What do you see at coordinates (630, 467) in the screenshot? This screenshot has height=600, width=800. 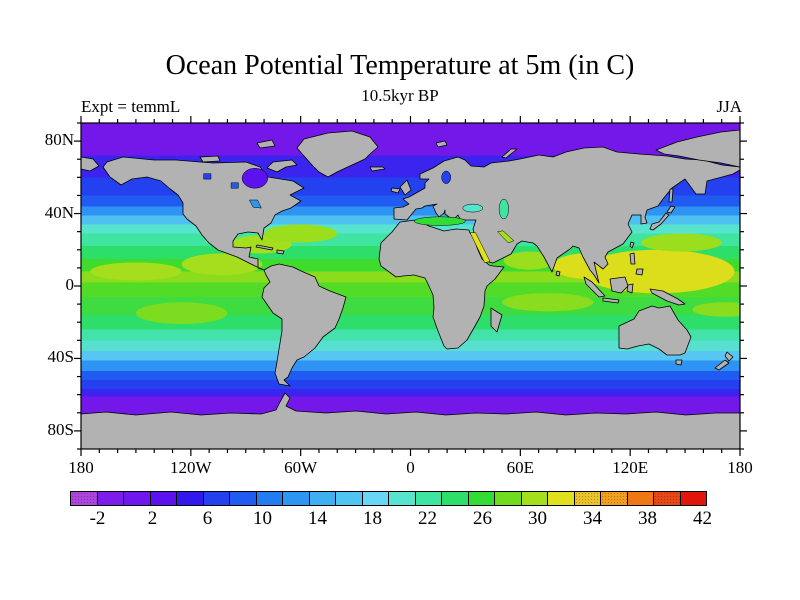 I see `lon-tick-label: 120E` at bounding box center [630, 467].